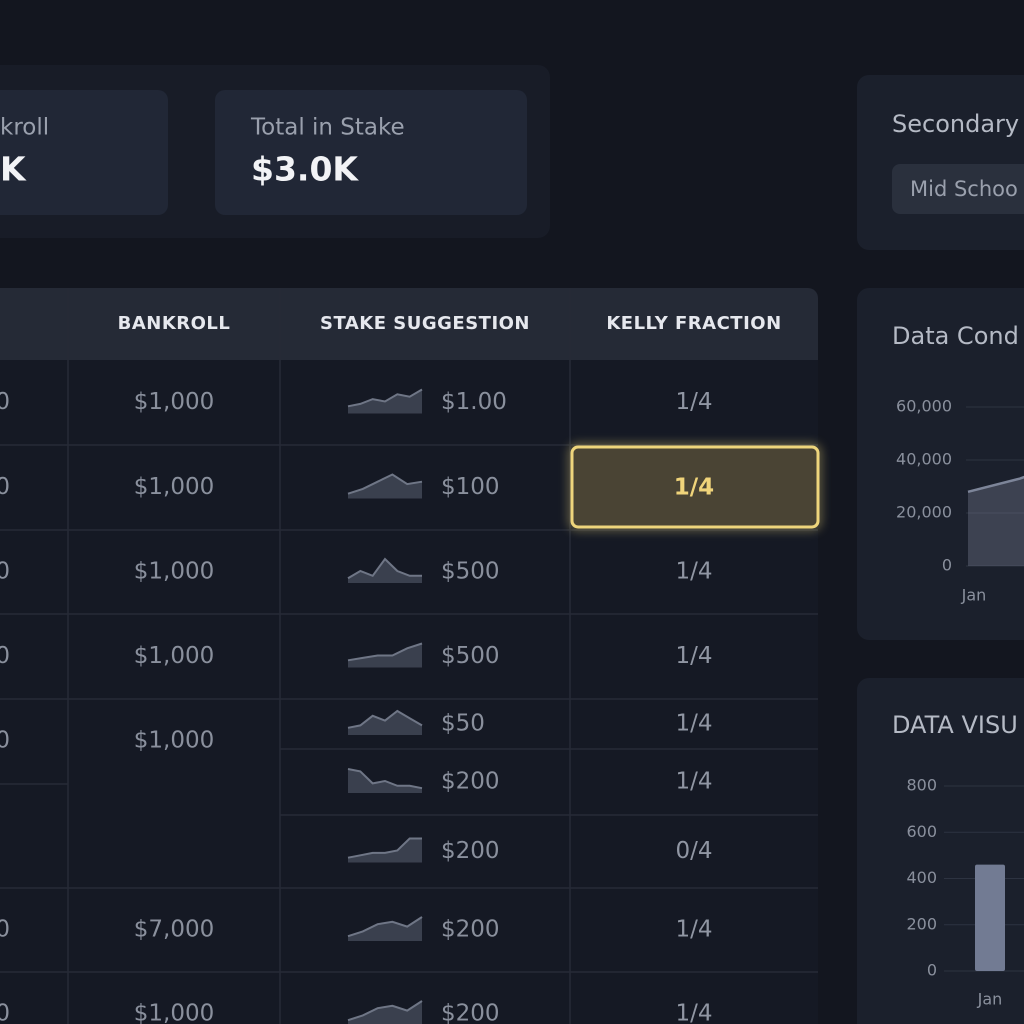 This screenshot has width=1024, height=1024. Describe the element at coordinates (955, 124) in the screenshot. I see `card-title: Secondary` at that location.